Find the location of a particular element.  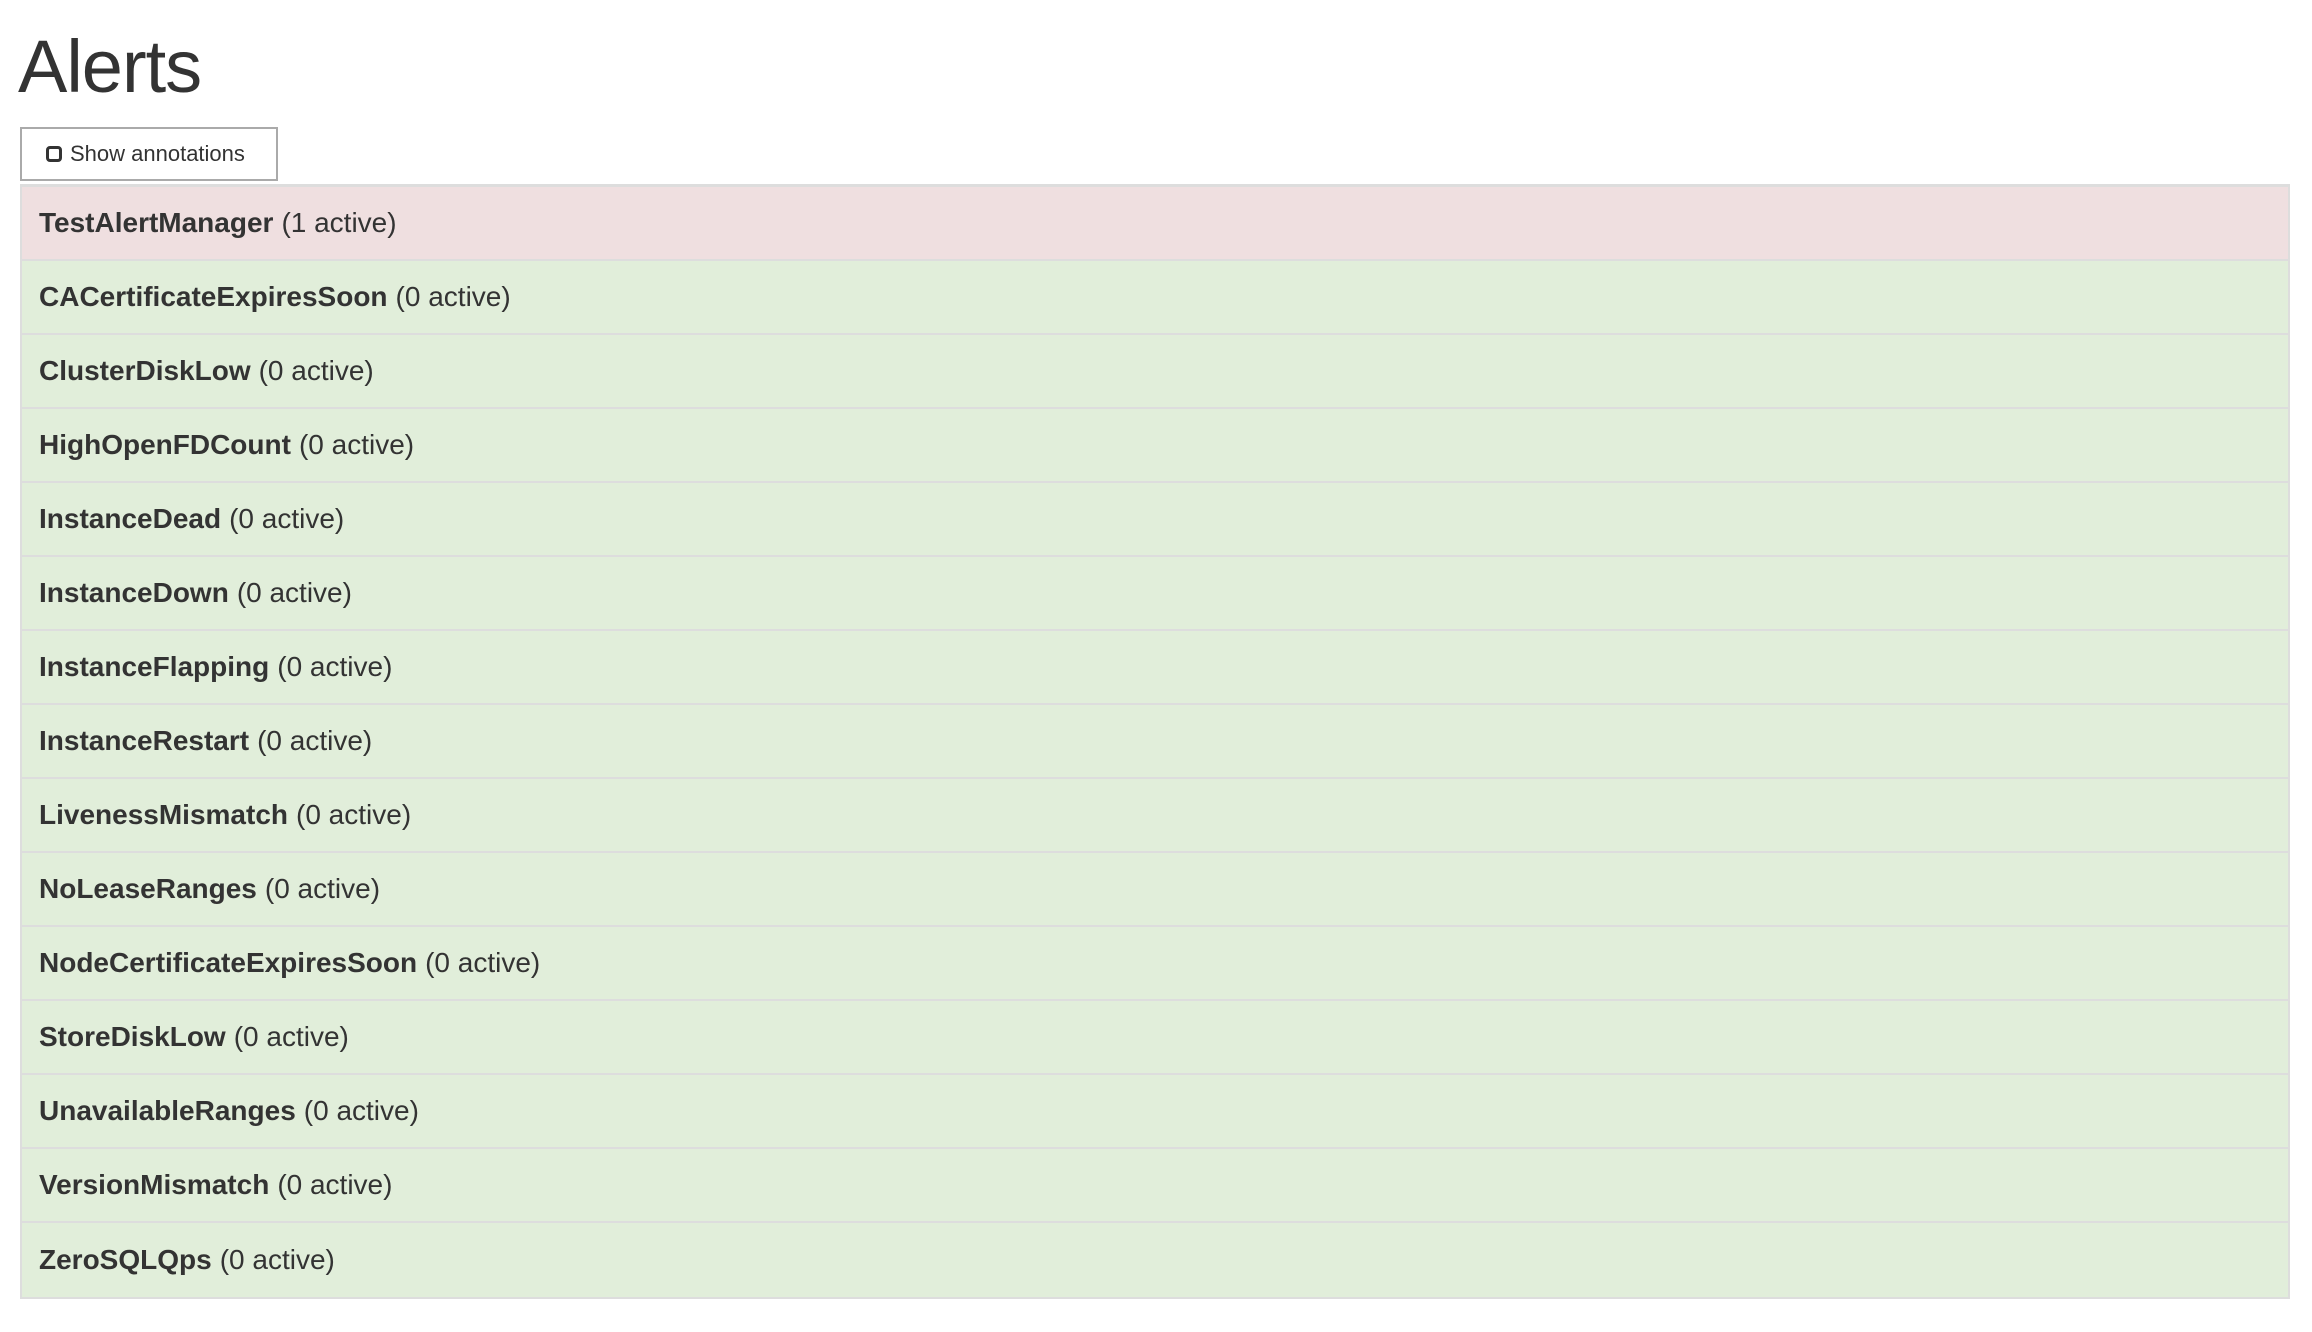

alert-row: HighOpenFDCount (0 active) is located at coordinates (1155, 446).